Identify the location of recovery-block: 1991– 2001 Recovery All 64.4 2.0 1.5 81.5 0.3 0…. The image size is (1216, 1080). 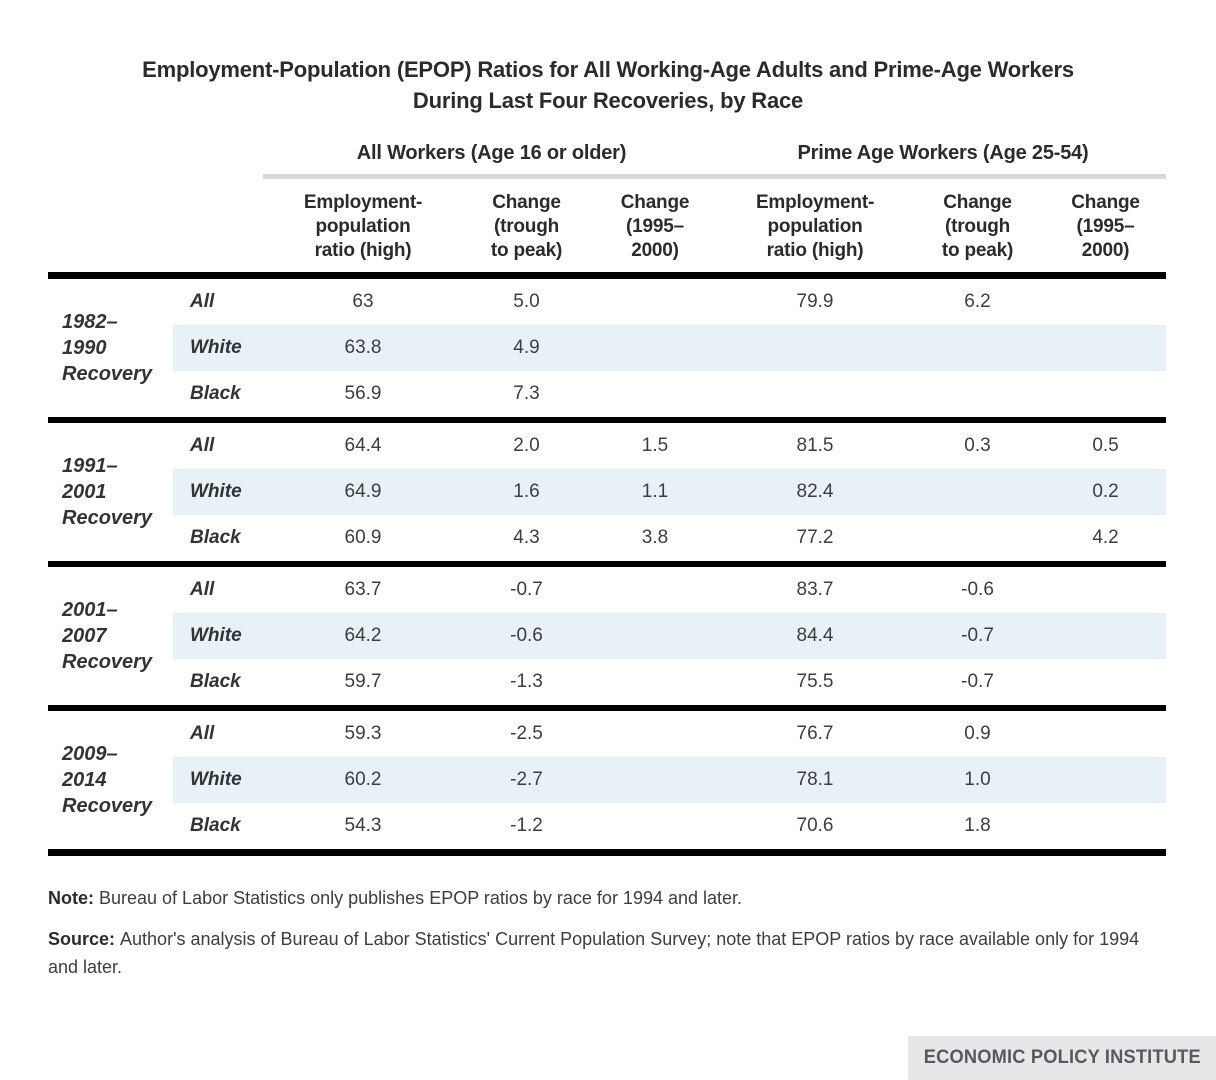
(607, 492).